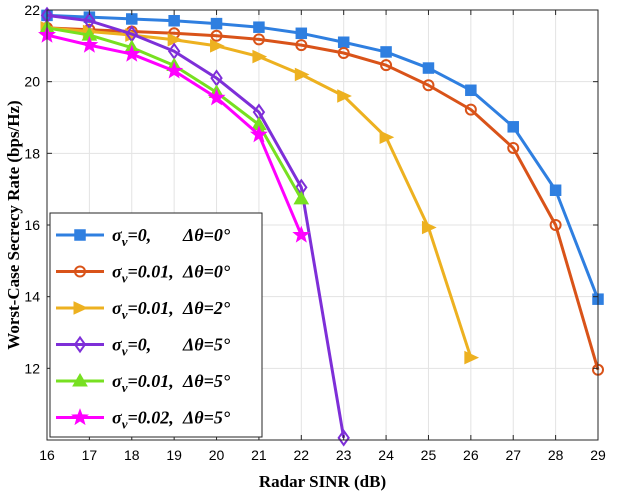 This screenshot has width=619, height=498. What do you see at coordinates (386, 455) in the screenshot?
I see `x-tick-label: 24` at bounding box center [386, 455].